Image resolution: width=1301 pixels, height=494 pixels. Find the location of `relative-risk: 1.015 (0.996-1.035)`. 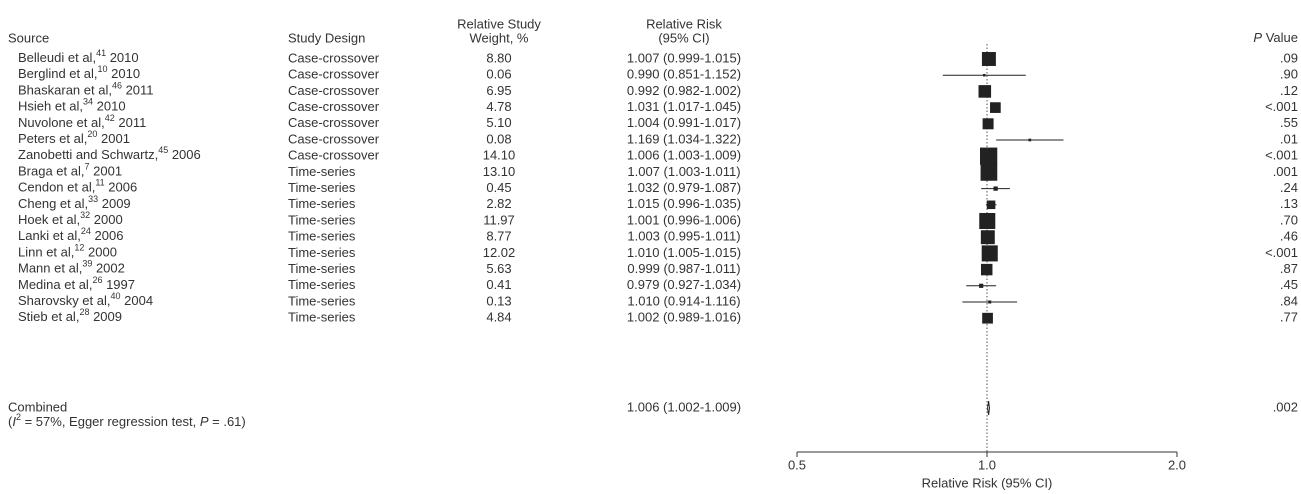

relative-risk: 1.015 (0.996-1.035) is located at coordinates (684, 203).